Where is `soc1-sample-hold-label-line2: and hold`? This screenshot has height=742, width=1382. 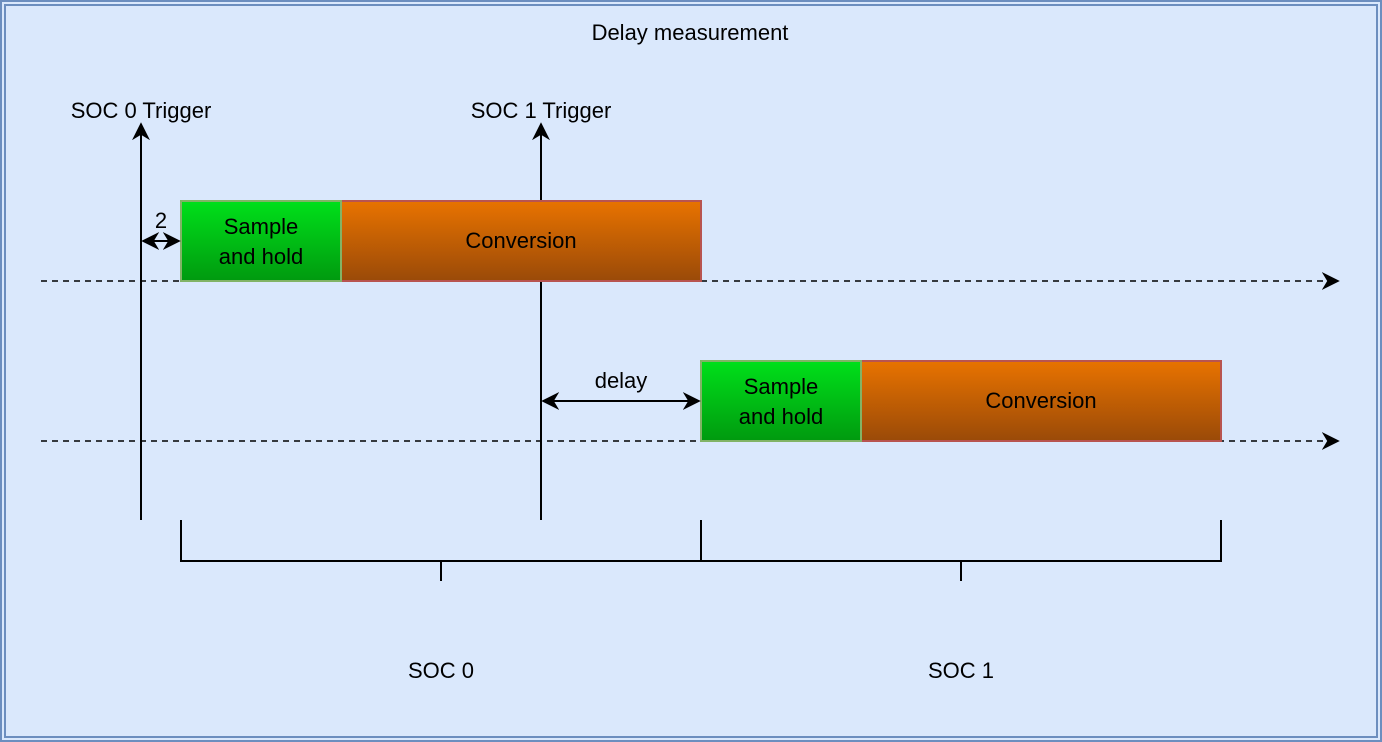
soc1-sample-hold-label-line2: and hold is located at coordinates (781, 416).